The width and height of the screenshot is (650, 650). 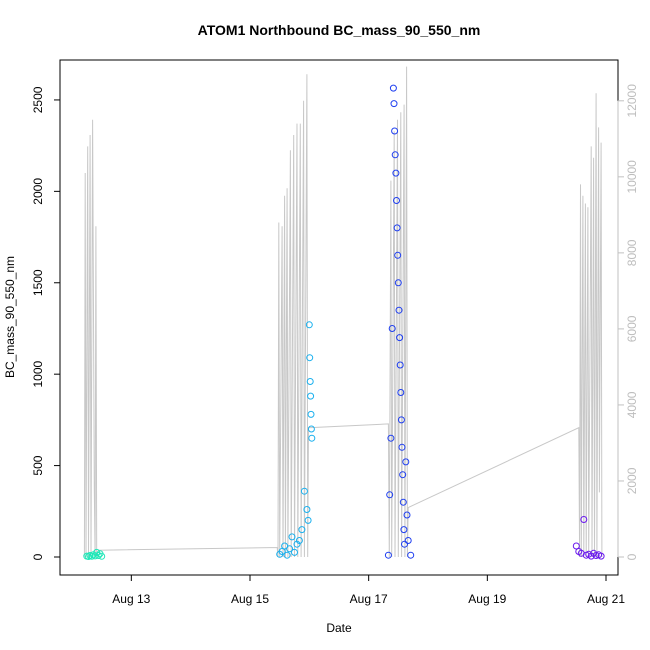 I want to click on y-axis: 0 500 1000 1500 2000 2500, so click(x=46, y=323).